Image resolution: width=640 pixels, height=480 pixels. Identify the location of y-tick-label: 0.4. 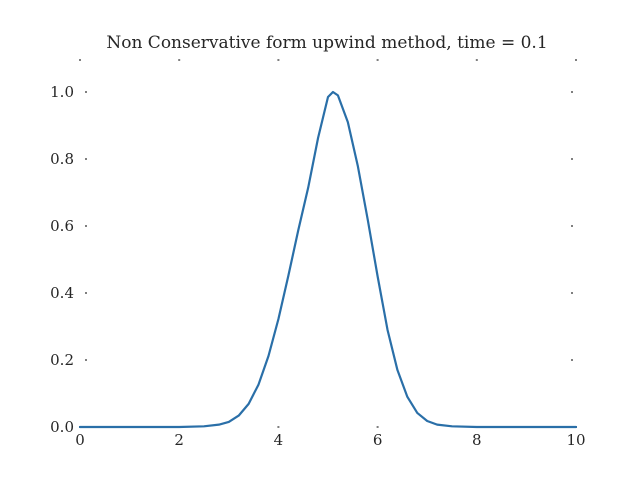
(62, 293).